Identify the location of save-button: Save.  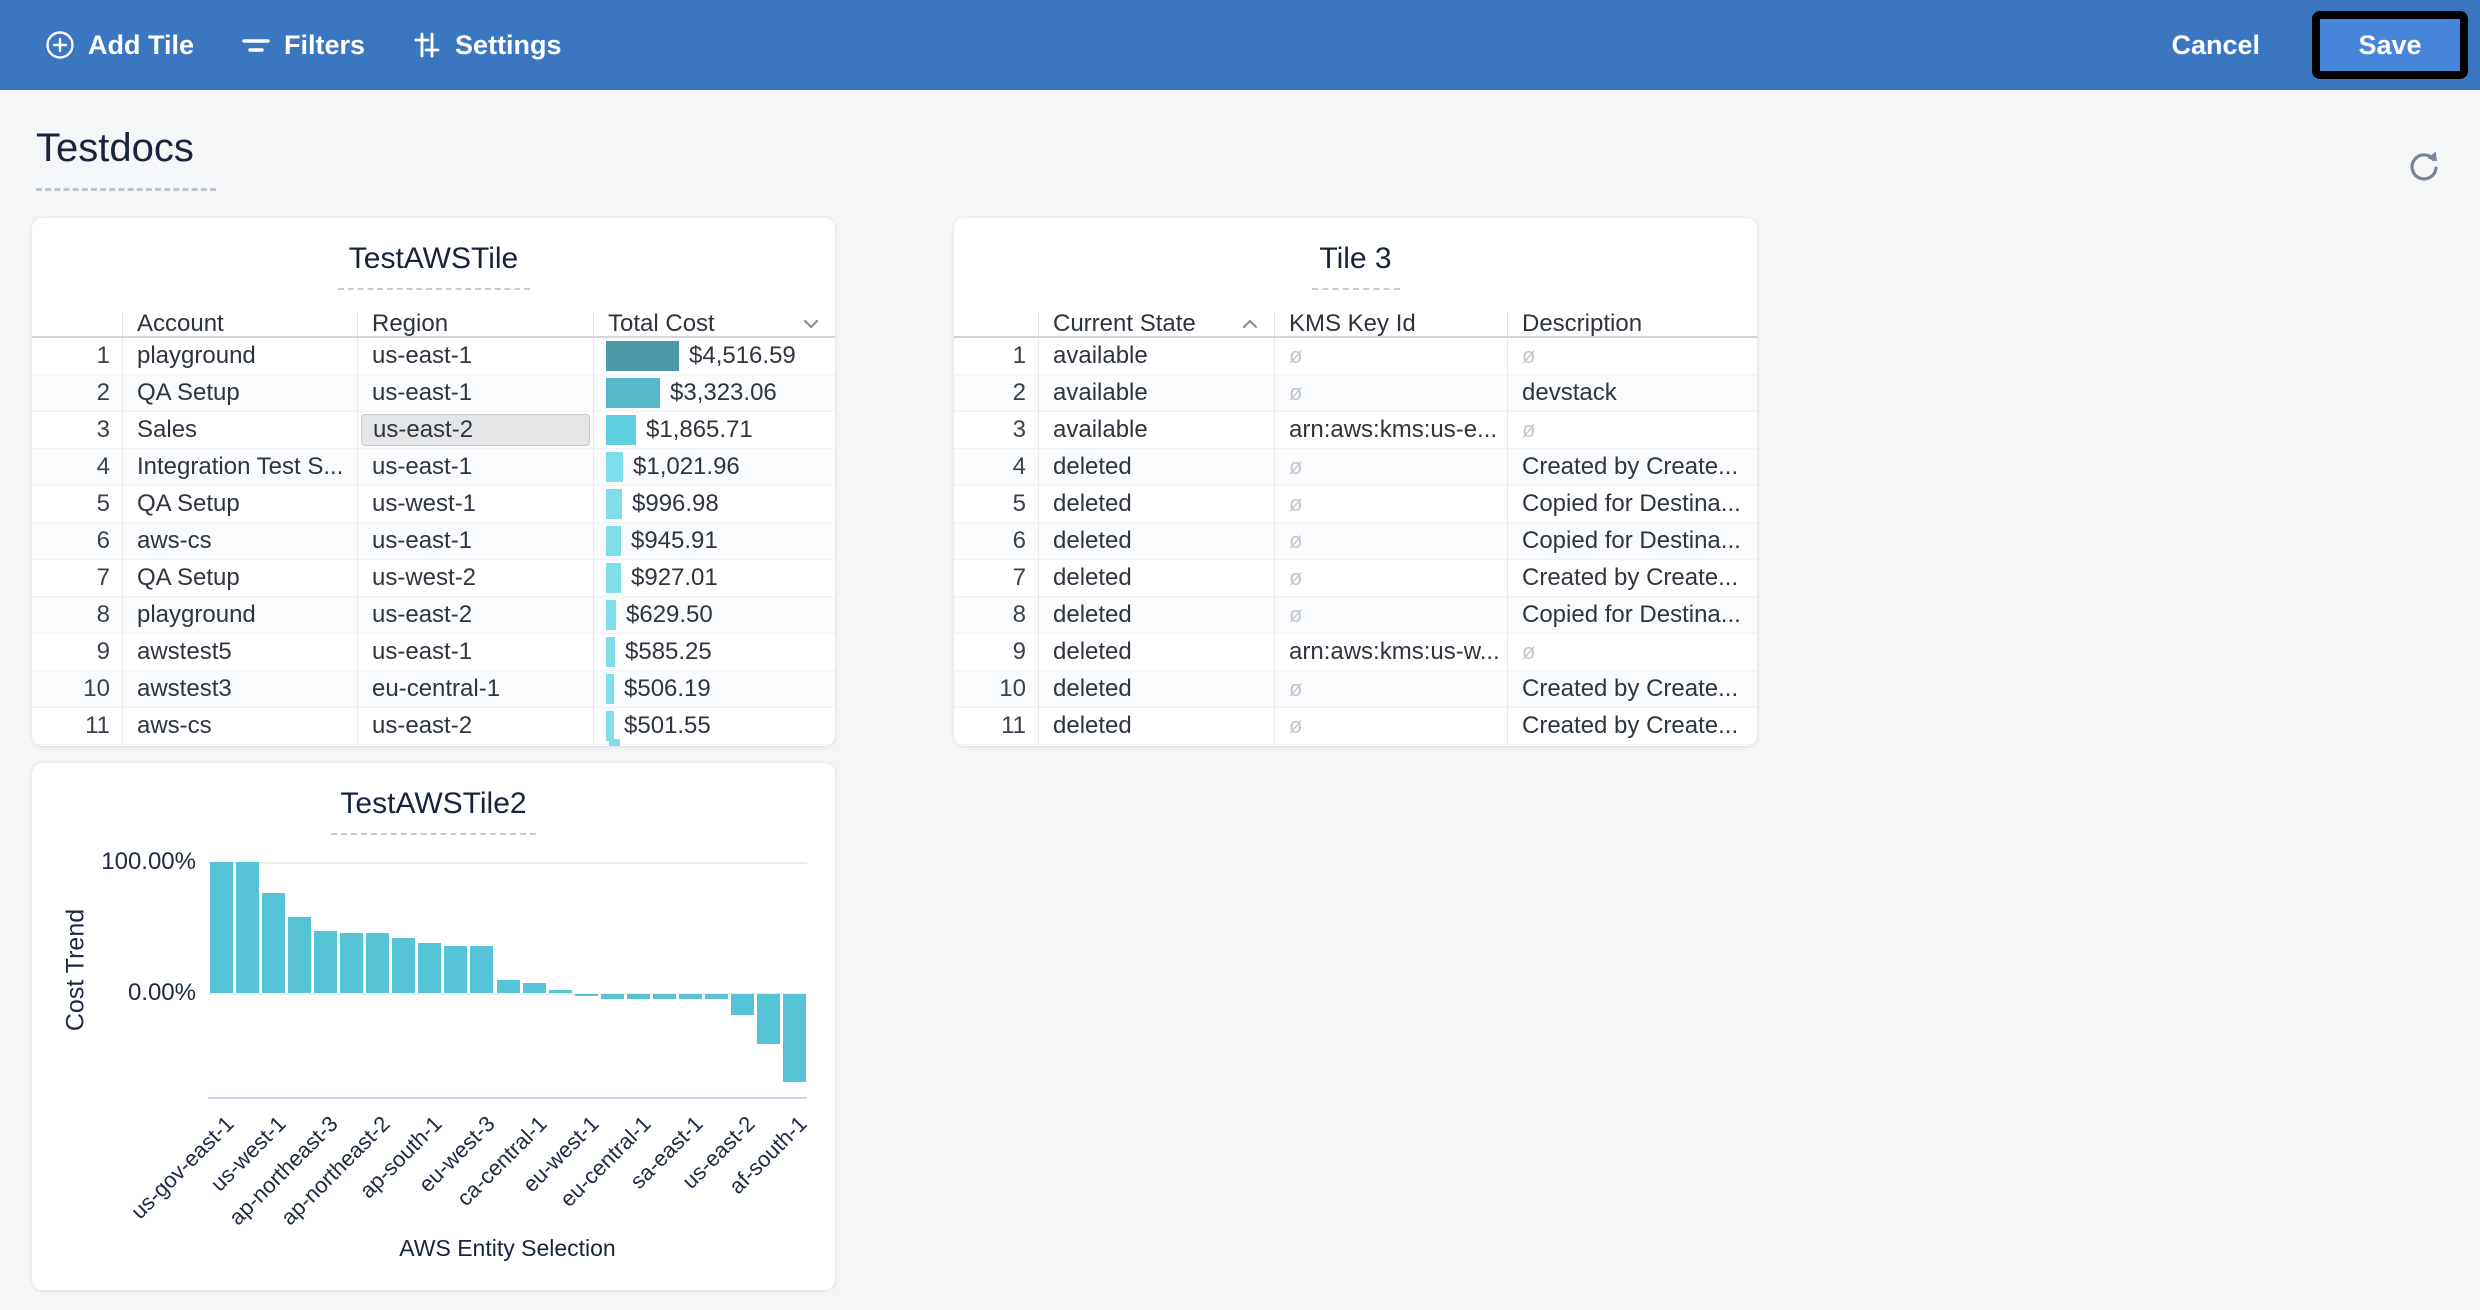
(2390, 45).